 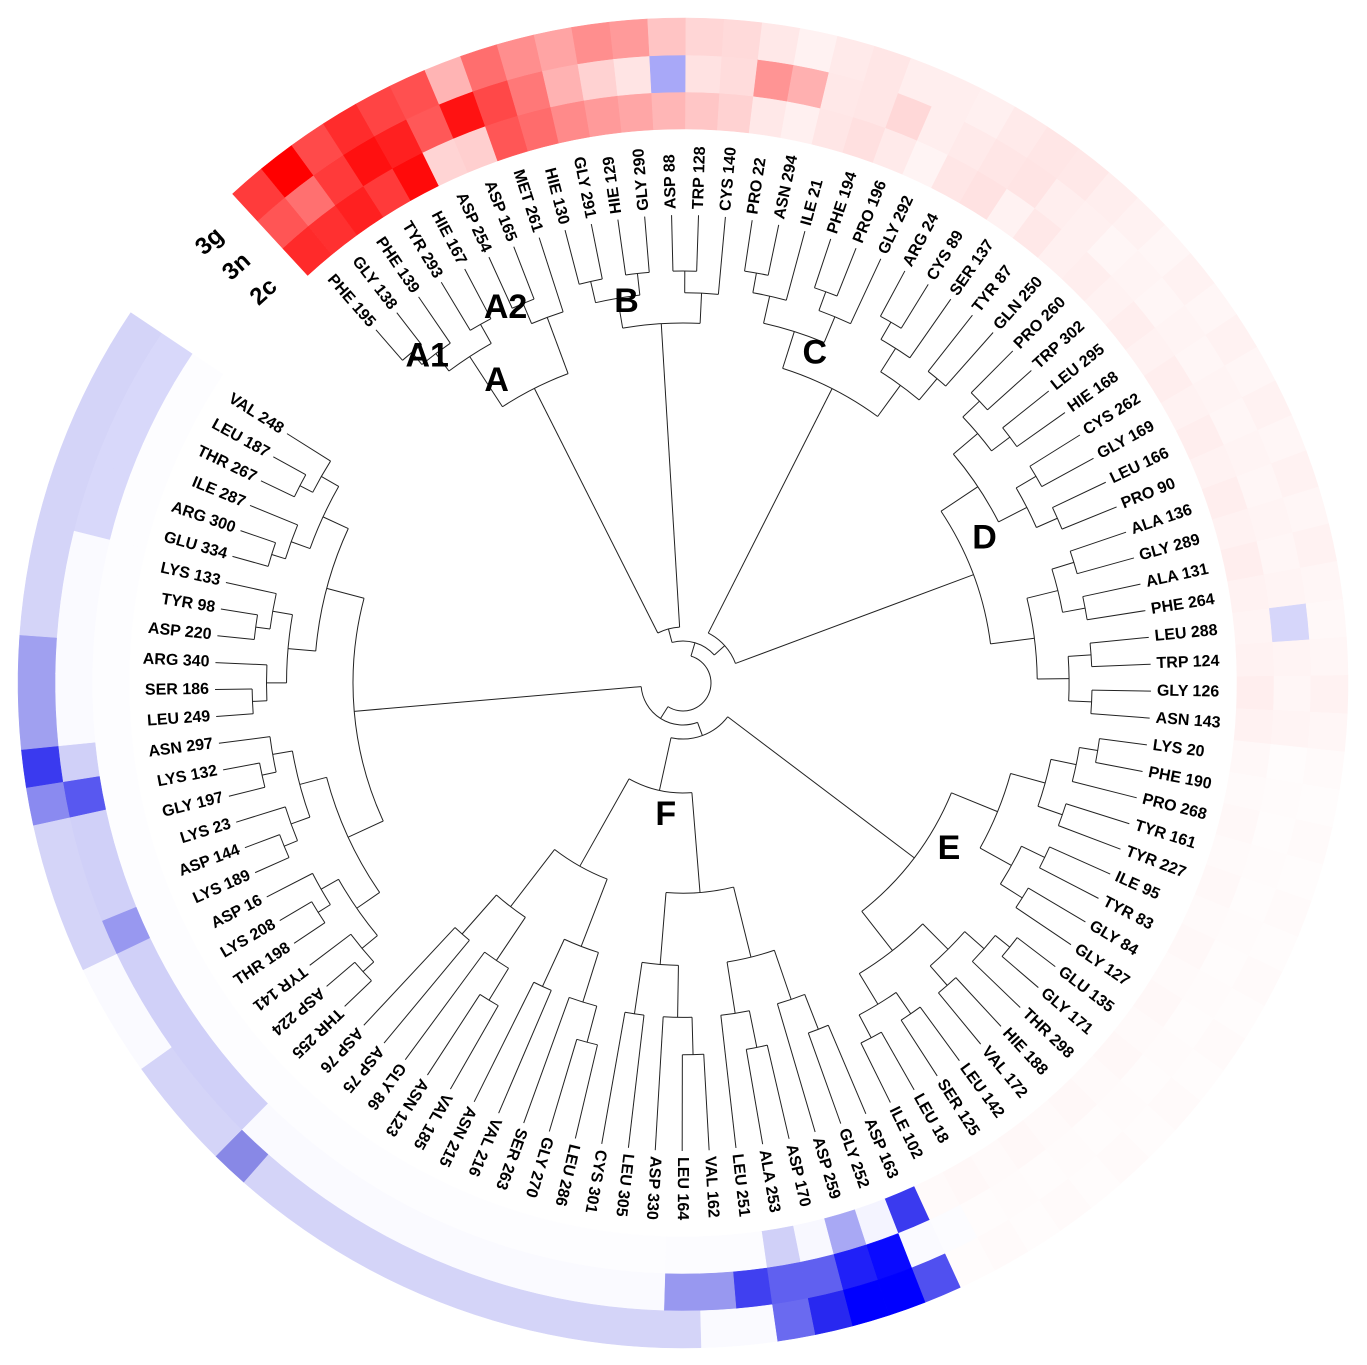 What do you see at coordinates (236, 266) in the screenshot?
I see `ring-label: 3n` at bounding box center [236, 266].